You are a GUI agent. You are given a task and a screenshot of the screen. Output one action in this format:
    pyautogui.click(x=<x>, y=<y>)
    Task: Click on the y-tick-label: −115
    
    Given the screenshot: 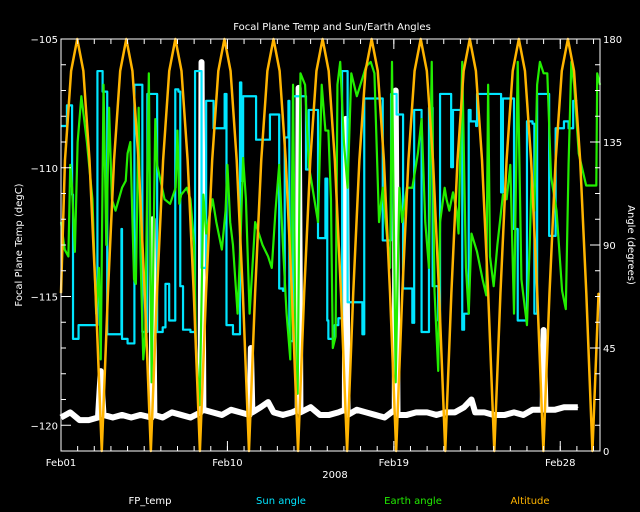 What is the action you would take?
    pyautogui.click(x=44, y=298)
    